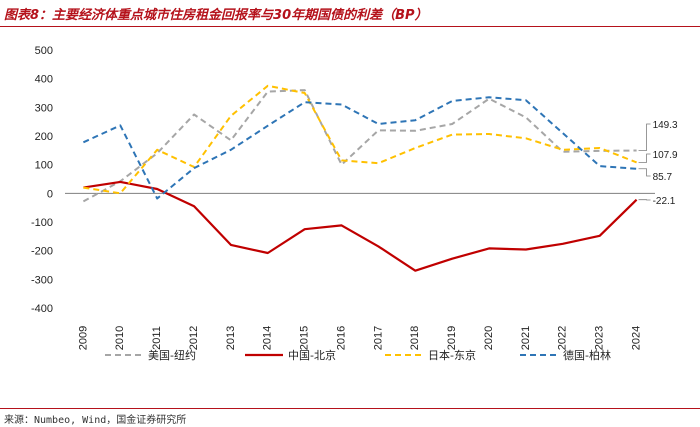 The width and height of the screenshot is (700, 427). I want to click on annotation-label: 85.7, so click(663, 177).